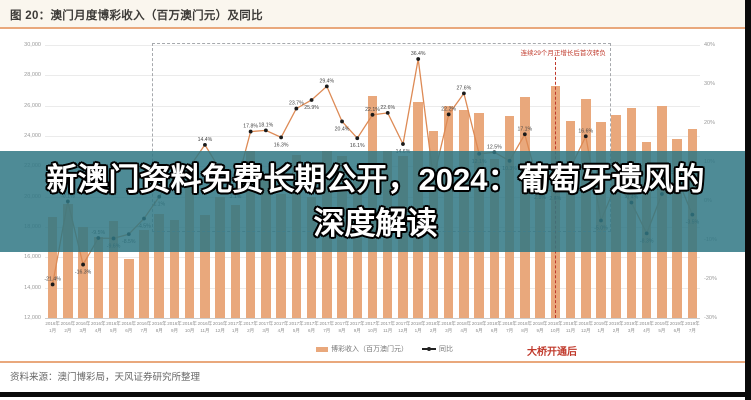 The height and width of the screenshot is (400, 751). I want to click on x-axis-label: 2018年 6月, so click(494, 327).